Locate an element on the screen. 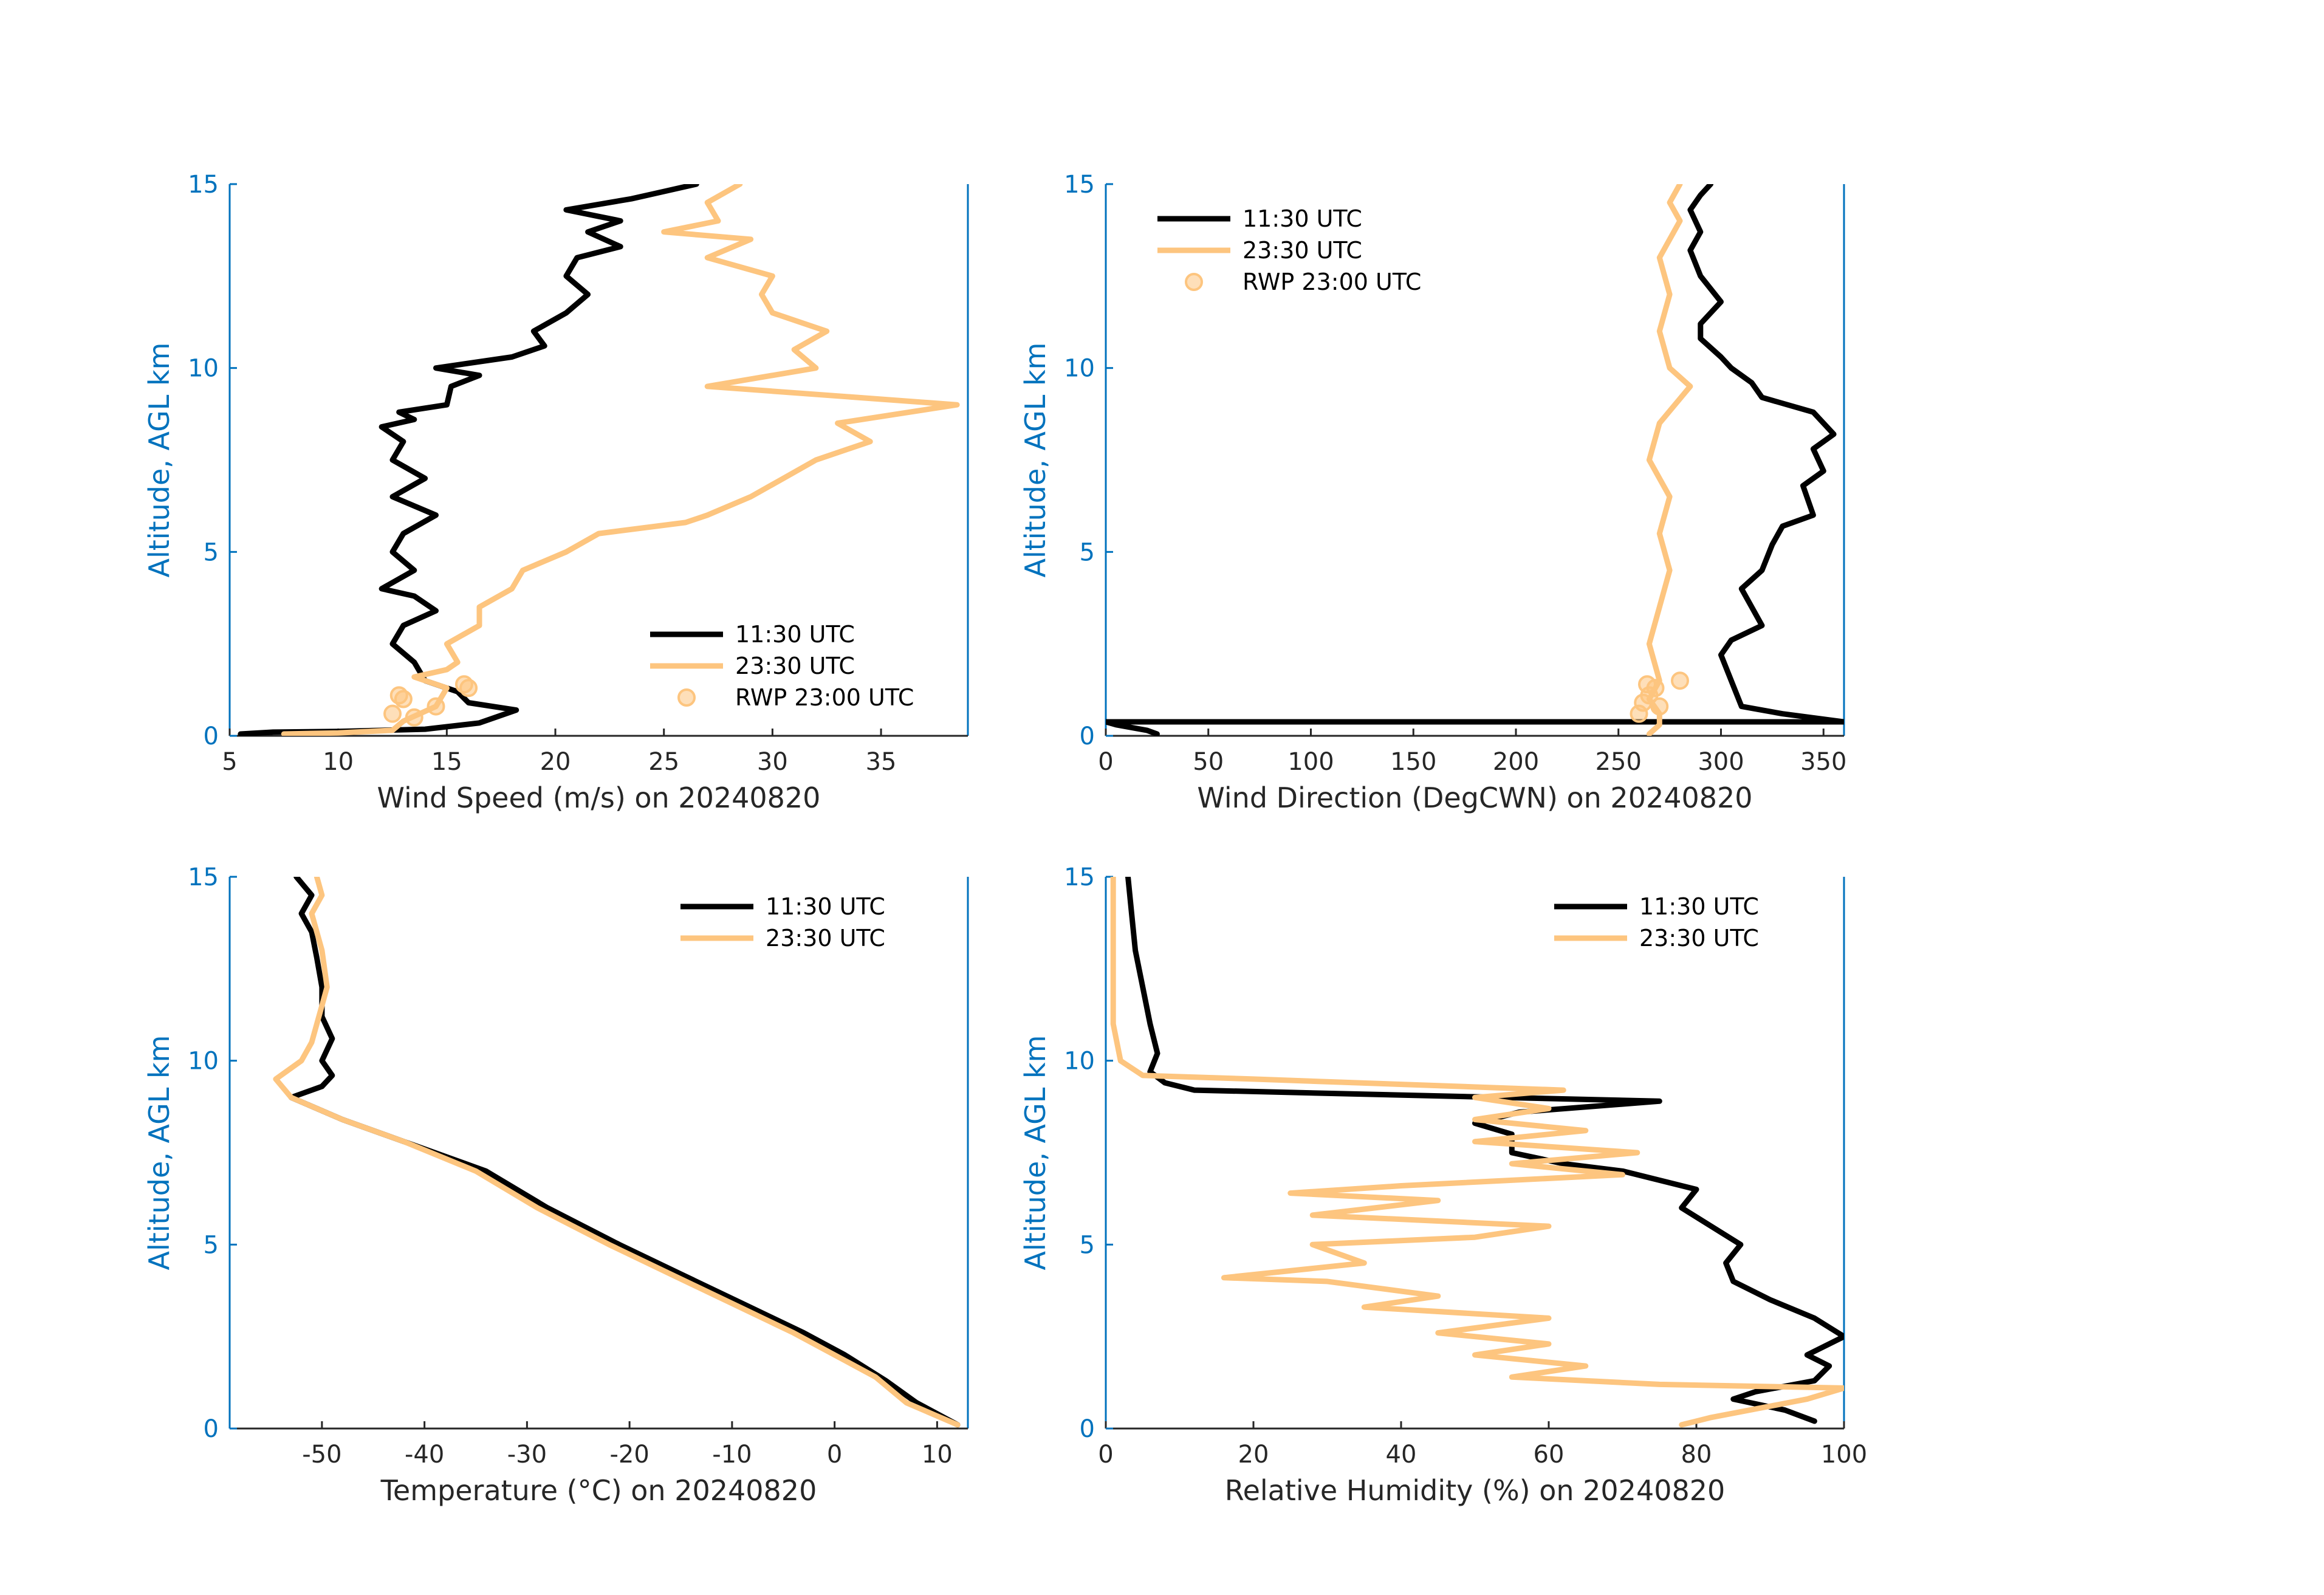 The height and width of the screenshot is (1595, 2324). x-tick-label: 80 is located at coordinates (1697, 1455).